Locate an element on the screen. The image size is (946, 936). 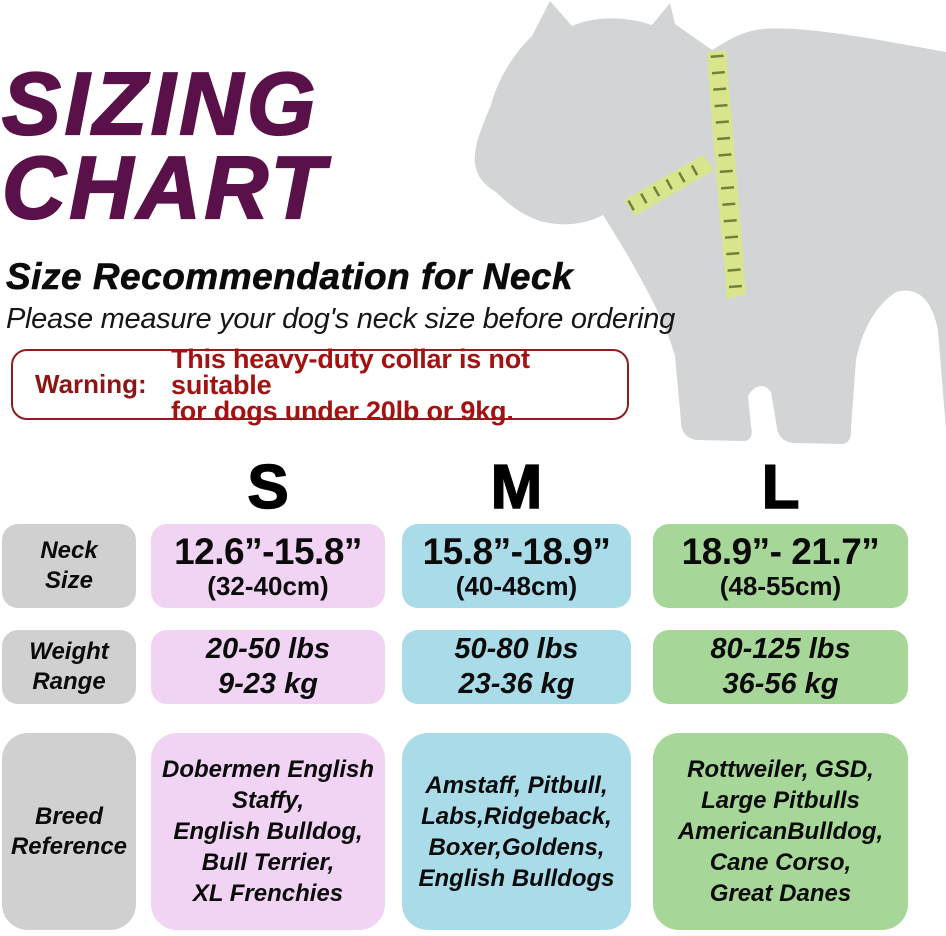
cell-weight-range-s: 20-50 lbs 9-23 kg is located at coordinates (268, 667).